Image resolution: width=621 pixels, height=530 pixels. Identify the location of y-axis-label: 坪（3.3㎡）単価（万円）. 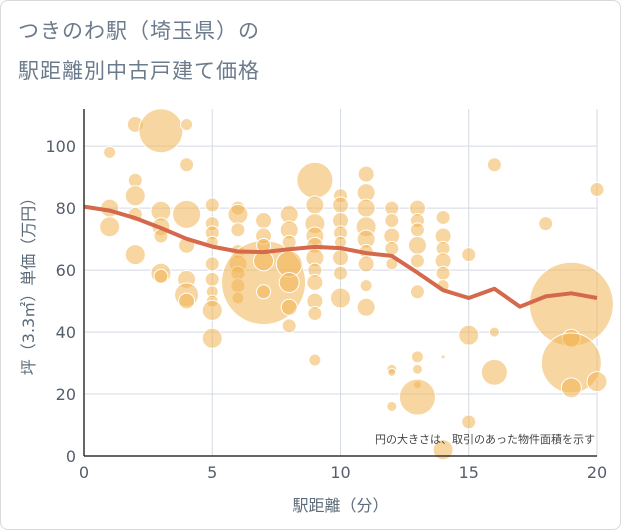
(28, 282).